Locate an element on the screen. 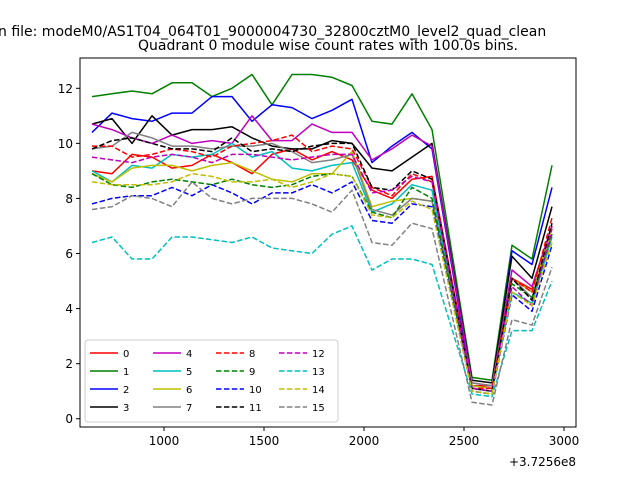 This screenshot has height=480, width=640. legend-label-2: 2 is located at coordinates (126, 390).